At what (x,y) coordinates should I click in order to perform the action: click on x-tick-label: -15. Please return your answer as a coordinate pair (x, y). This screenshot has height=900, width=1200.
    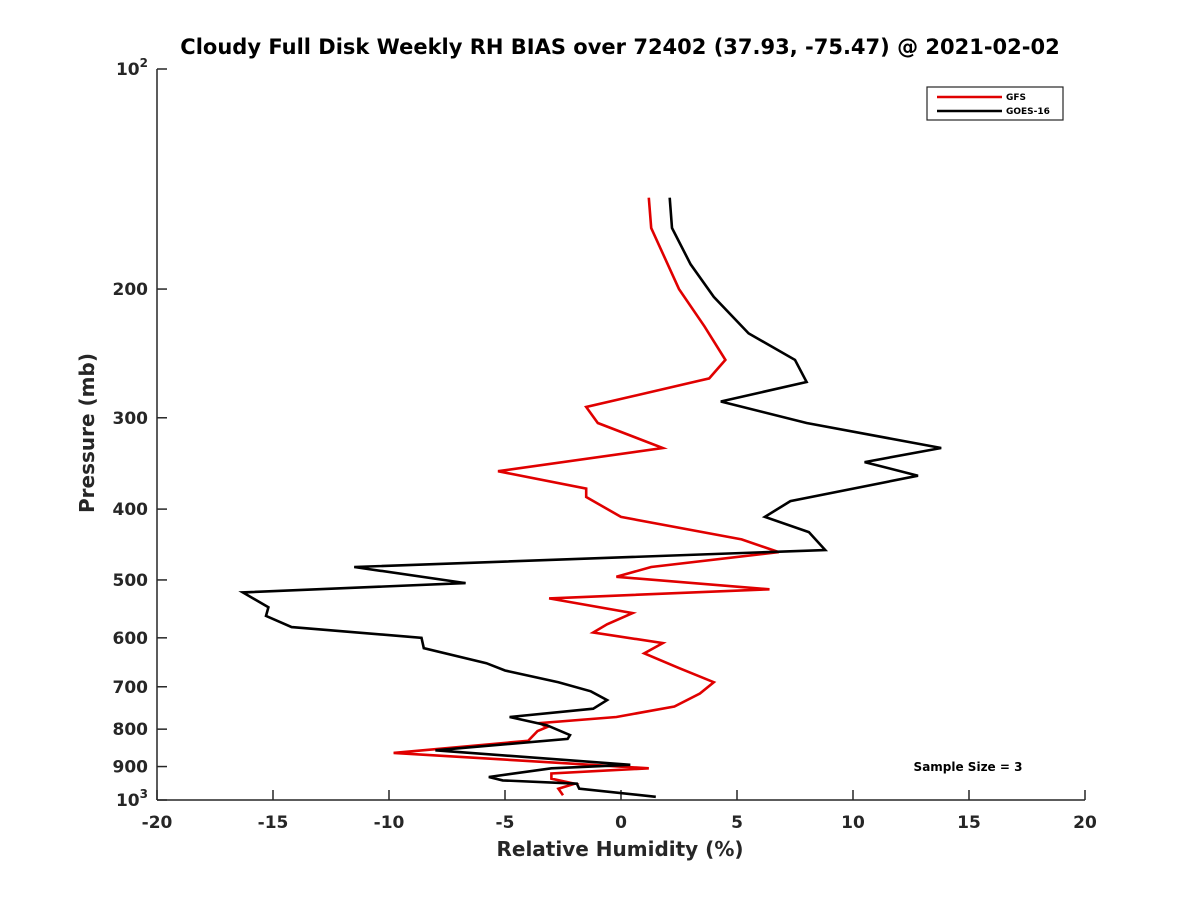
    Looking at the image, I should click on (273, 823).